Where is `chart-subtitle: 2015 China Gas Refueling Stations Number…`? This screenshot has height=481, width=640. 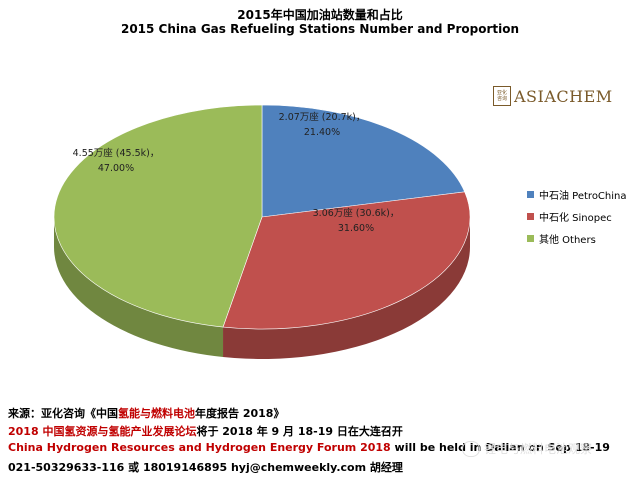
chart-subtitle: 2015 China Gas Refueling Stations Number… is located at coordinates (320, 29).